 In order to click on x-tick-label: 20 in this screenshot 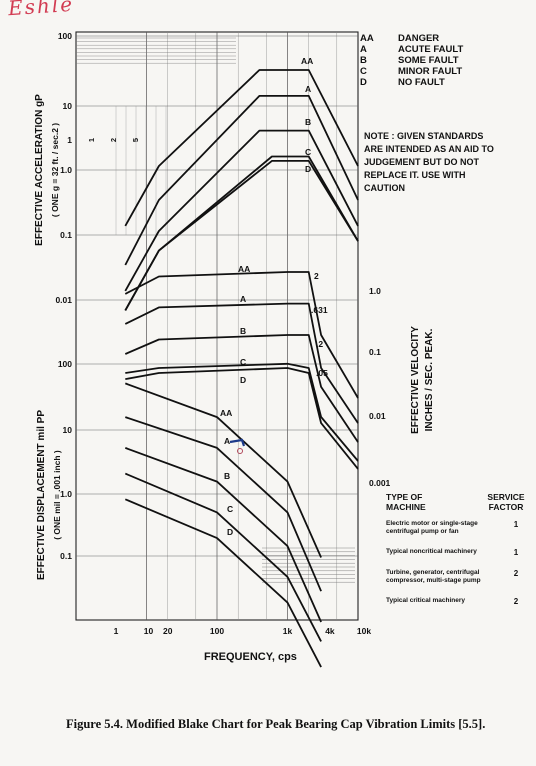, I will do `click(168, 631)`.